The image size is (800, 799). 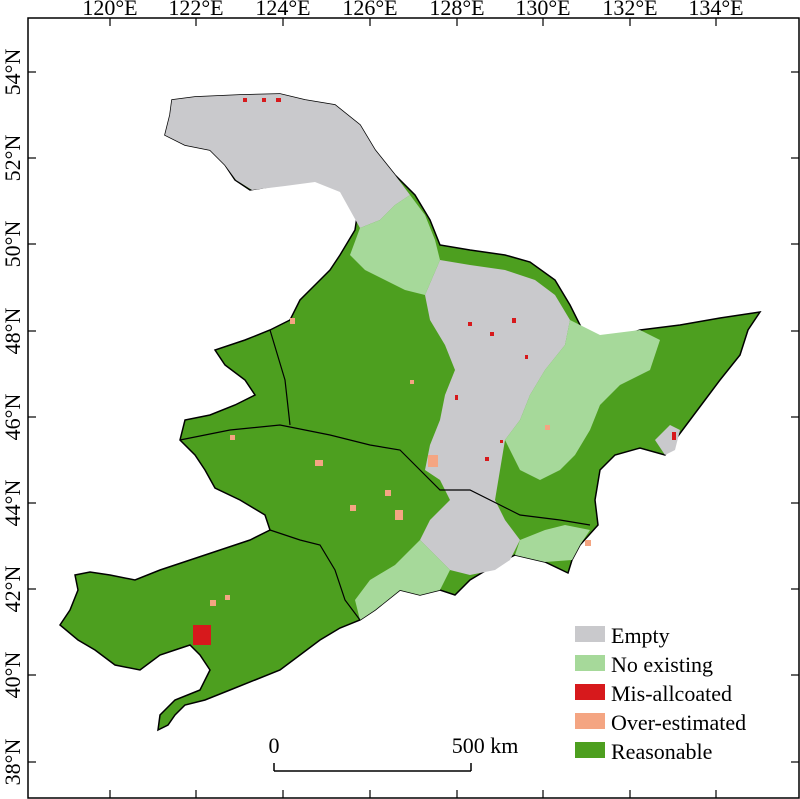 I want to click on lat-label-54: 54°N, so click(x=12, y=72).